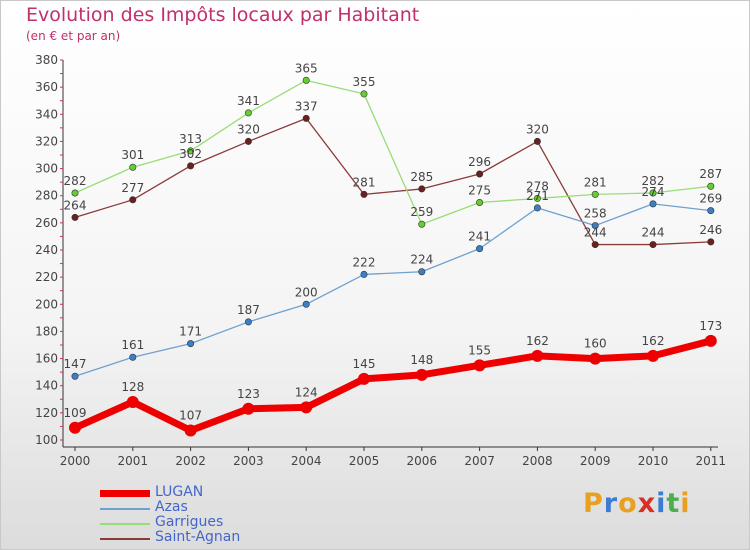 The image size is (750, 550). Describe the element at coordinates (653, 181) in the screenshot. I see `data-label-garrigues: 282` at that location.